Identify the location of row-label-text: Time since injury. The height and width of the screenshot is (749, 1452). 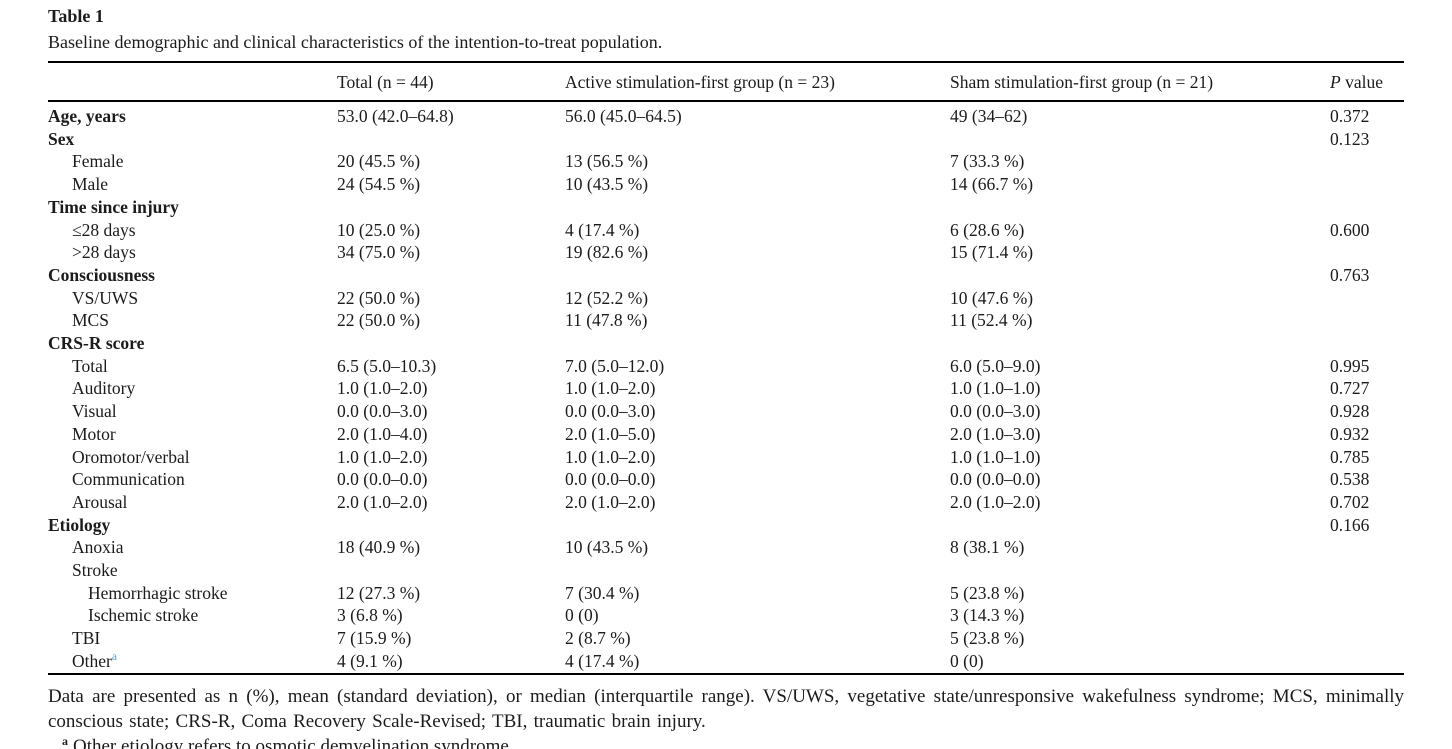
(113, 206).